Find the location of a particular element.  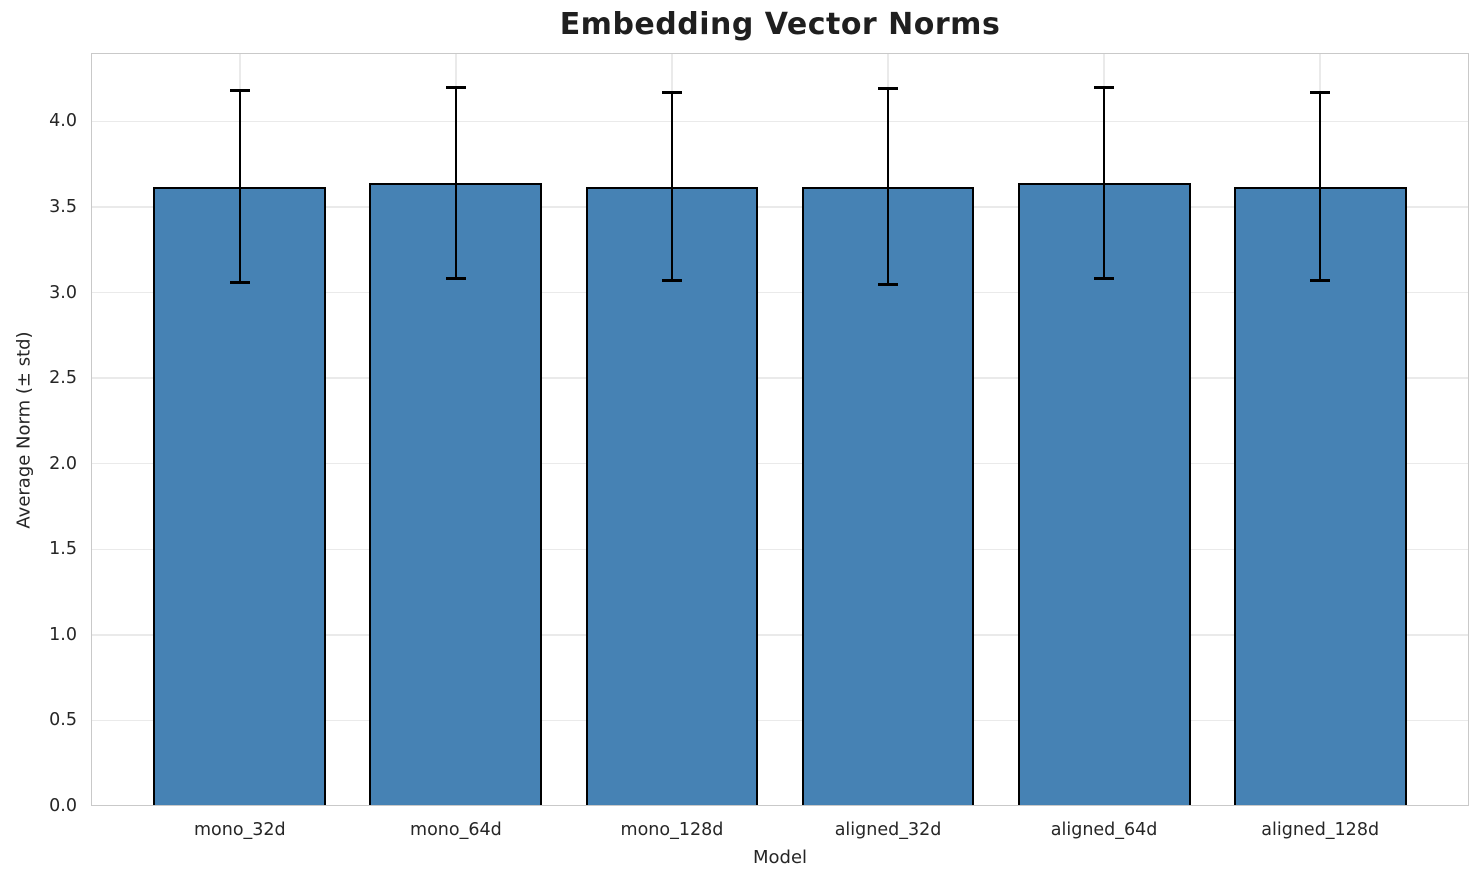

x-tick-label: mono_32d is located at coordinates (239, 830).